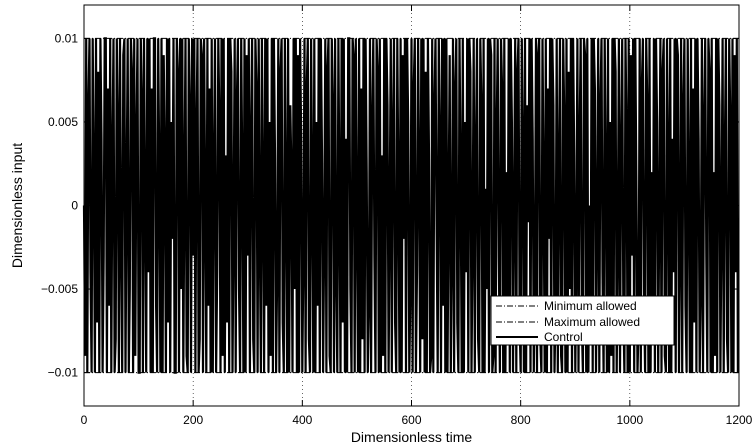  I want to click on y-tick-label: 0.005, so click(63, 122).